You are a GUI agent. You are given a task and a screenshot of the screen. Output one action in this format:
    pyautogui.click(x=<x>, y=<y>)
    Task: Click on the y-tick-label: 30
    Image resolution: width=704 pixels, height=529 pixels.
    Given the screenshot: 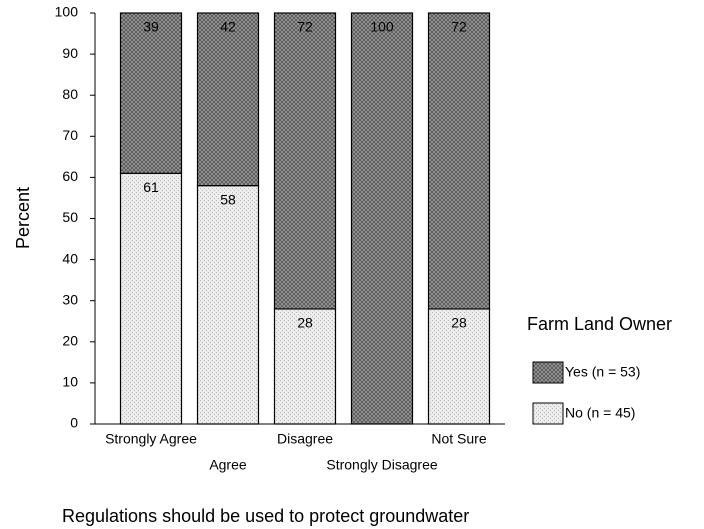 What is the action you would take?
    pyautogui.click(x=70, y=299)
    